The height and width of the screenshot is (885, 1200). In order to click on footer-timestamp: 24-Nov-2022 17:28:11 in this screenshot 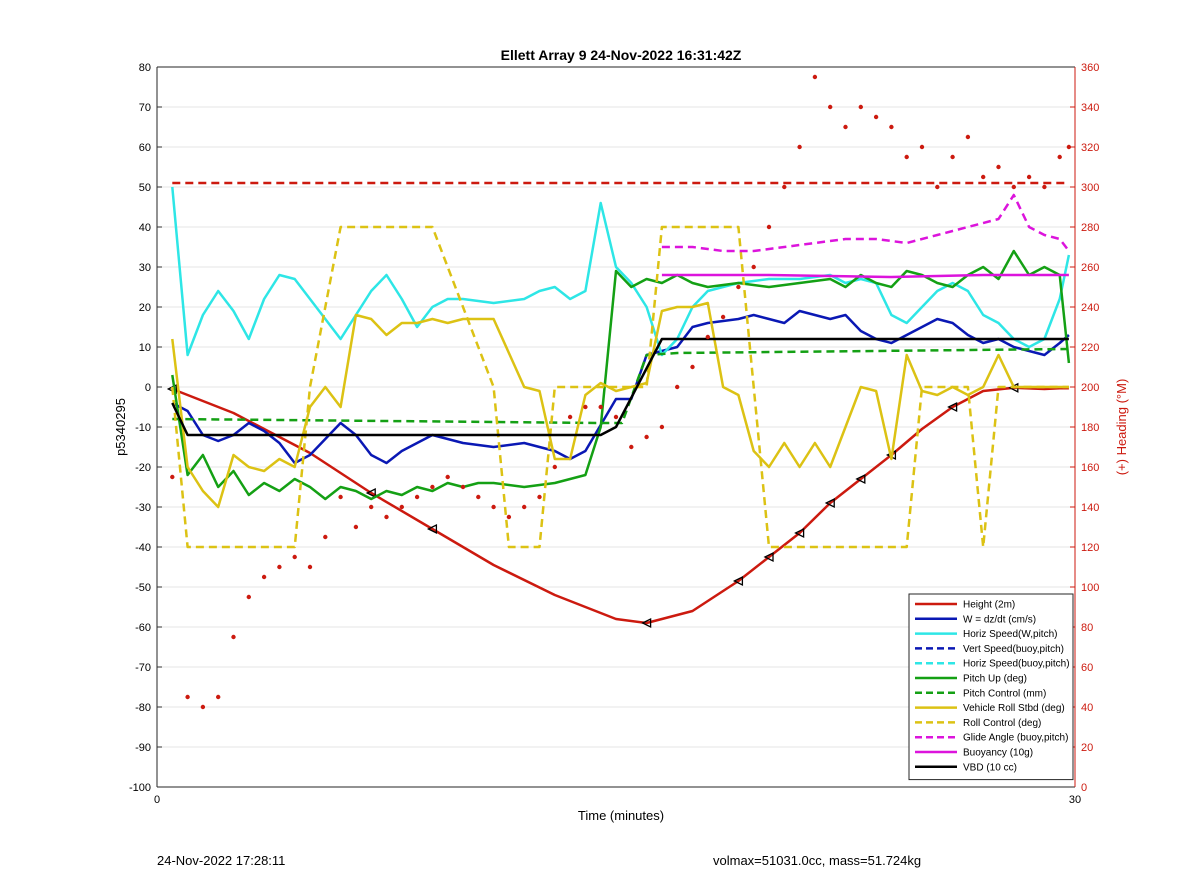, I will do `click(221, 860)`.